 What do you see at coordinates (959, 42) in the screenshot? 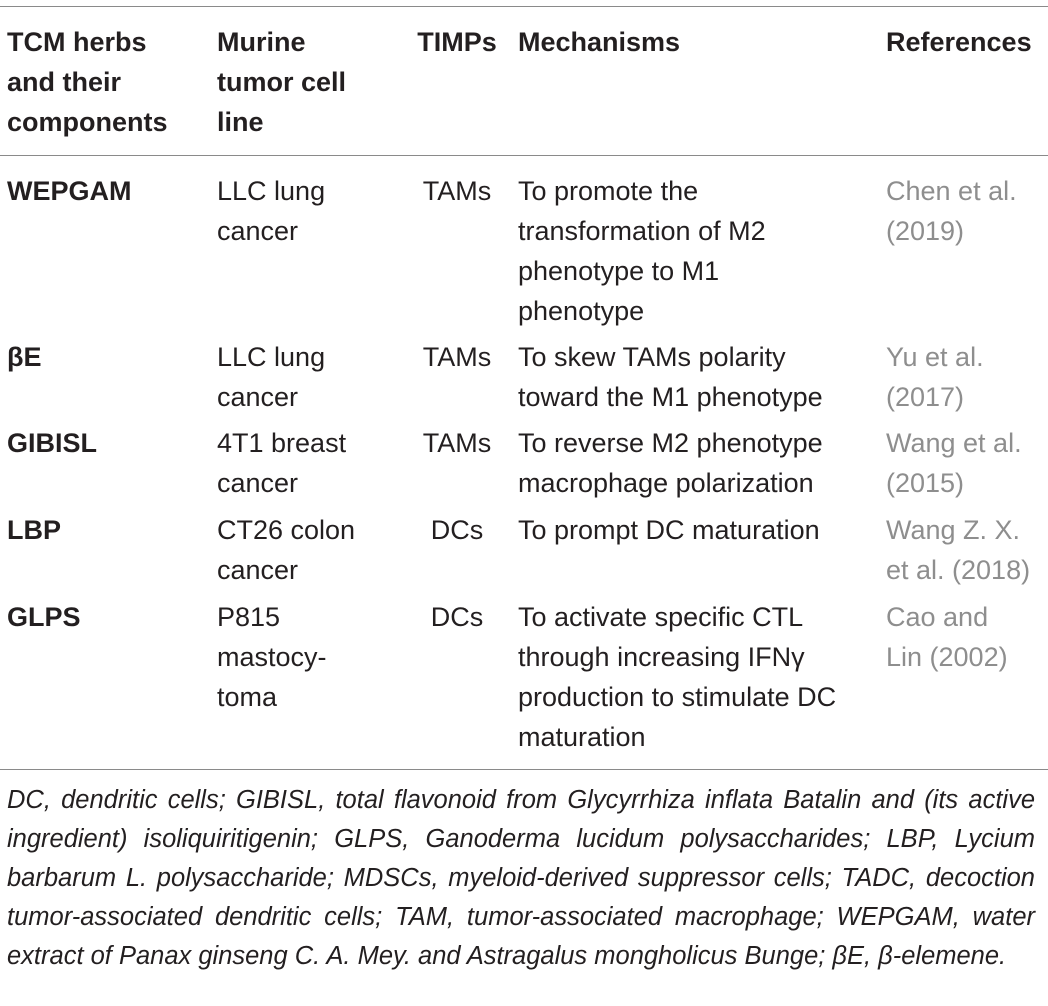
I see `header-references: References` at bounding box center [959, 42].